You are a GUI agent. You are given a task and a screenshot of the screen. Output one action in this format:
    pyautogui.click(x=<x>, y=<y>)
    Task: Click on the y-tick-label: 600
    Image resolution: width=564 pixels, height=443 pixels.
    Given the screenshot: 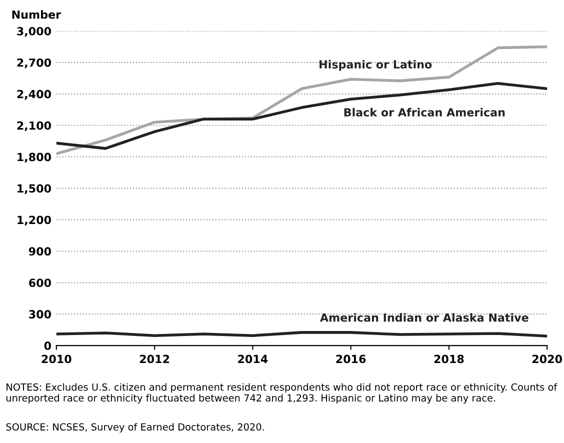 What is the action you would take?
    pyautogui.click(x=40, y=283)
    